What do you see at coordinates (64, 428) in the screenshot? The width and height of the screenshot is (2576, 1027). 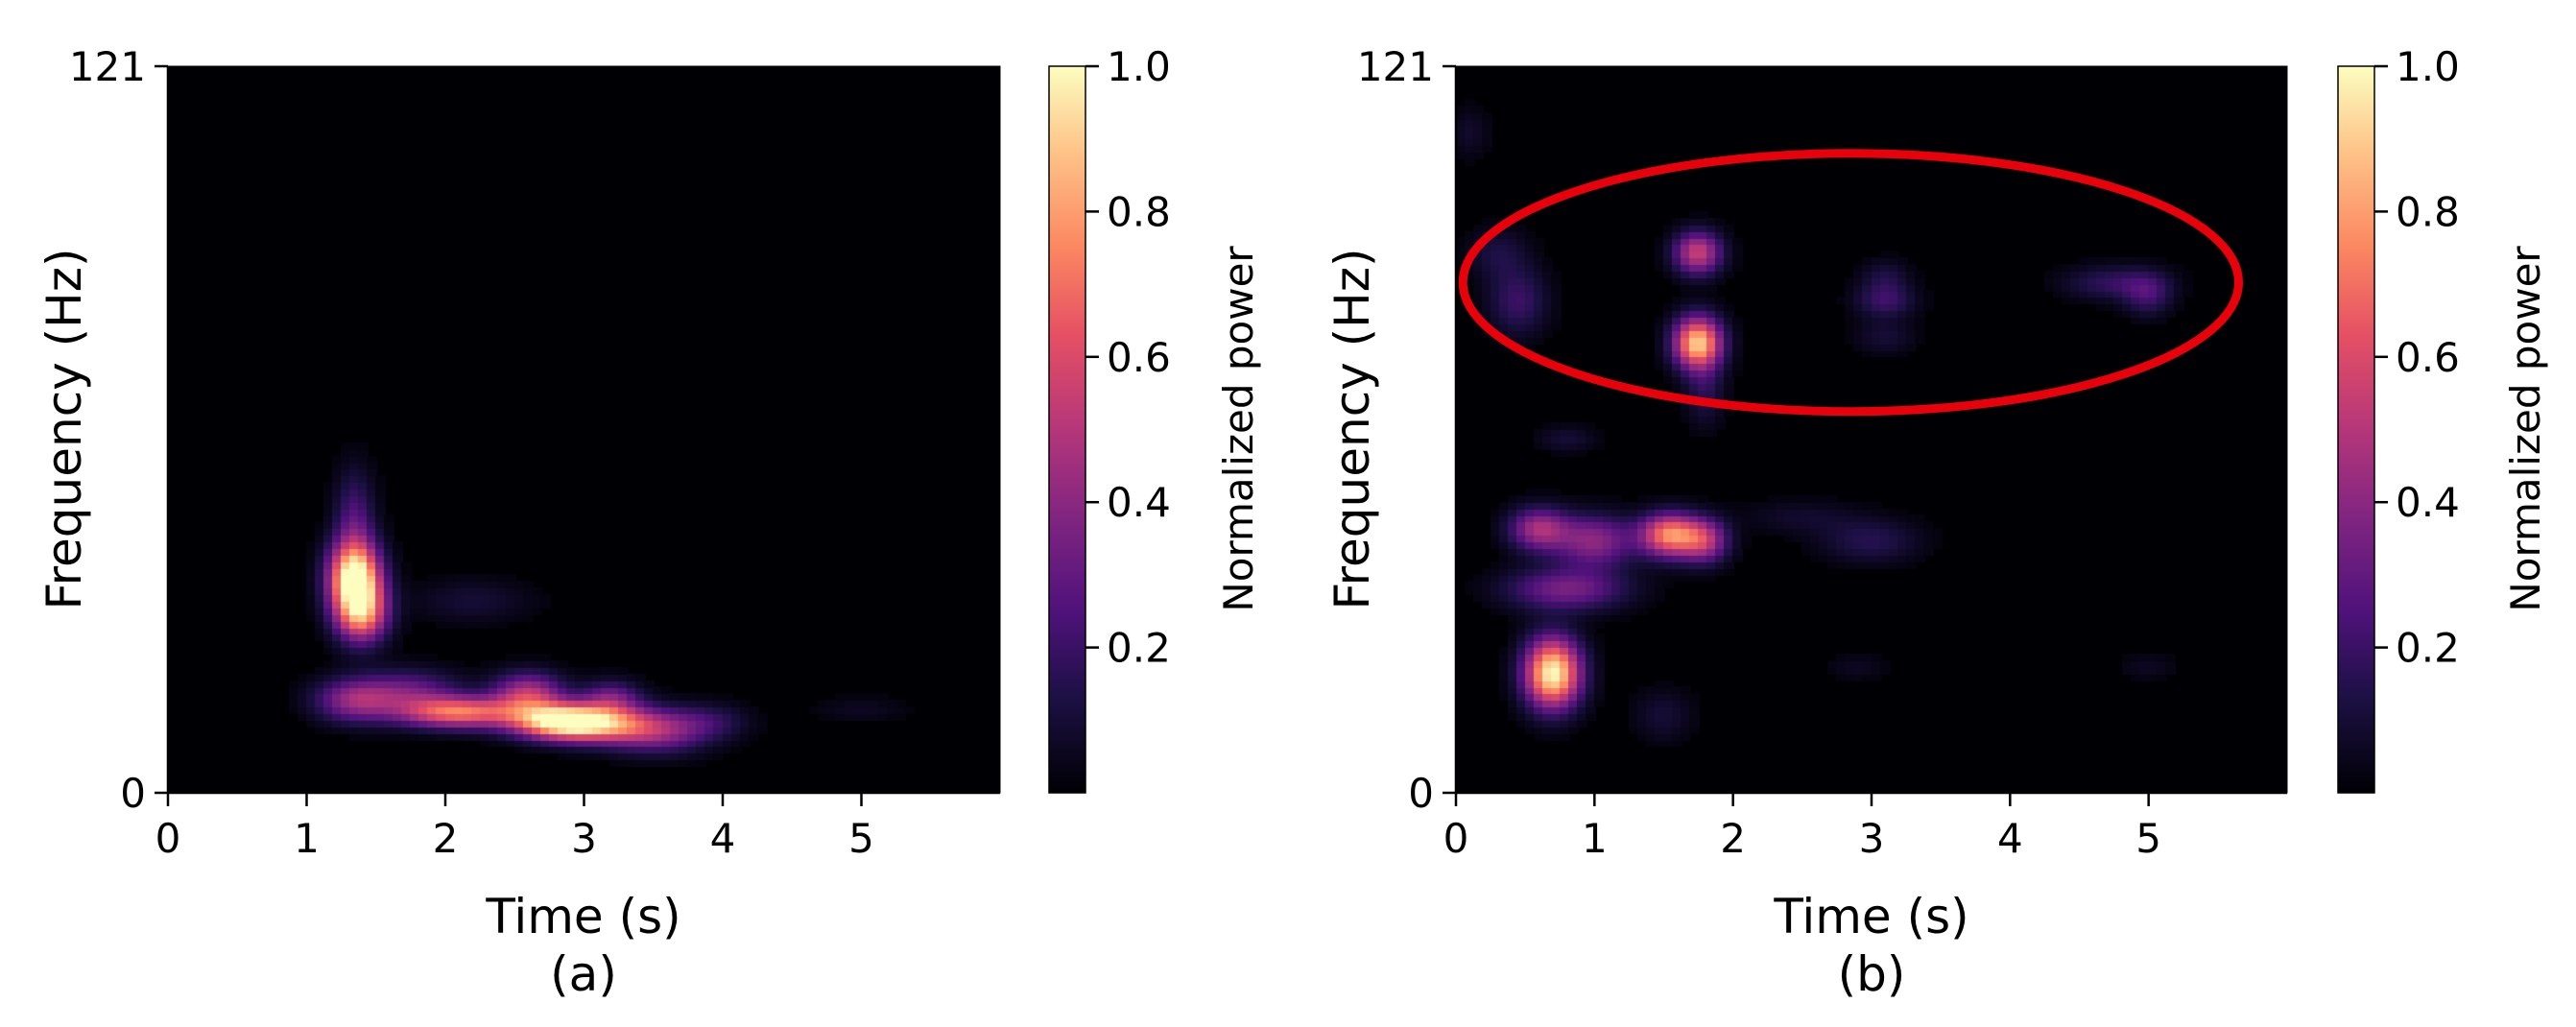 I see `y-axis-label-a: Frequency (Hz)` at bounding box center [64, 428].